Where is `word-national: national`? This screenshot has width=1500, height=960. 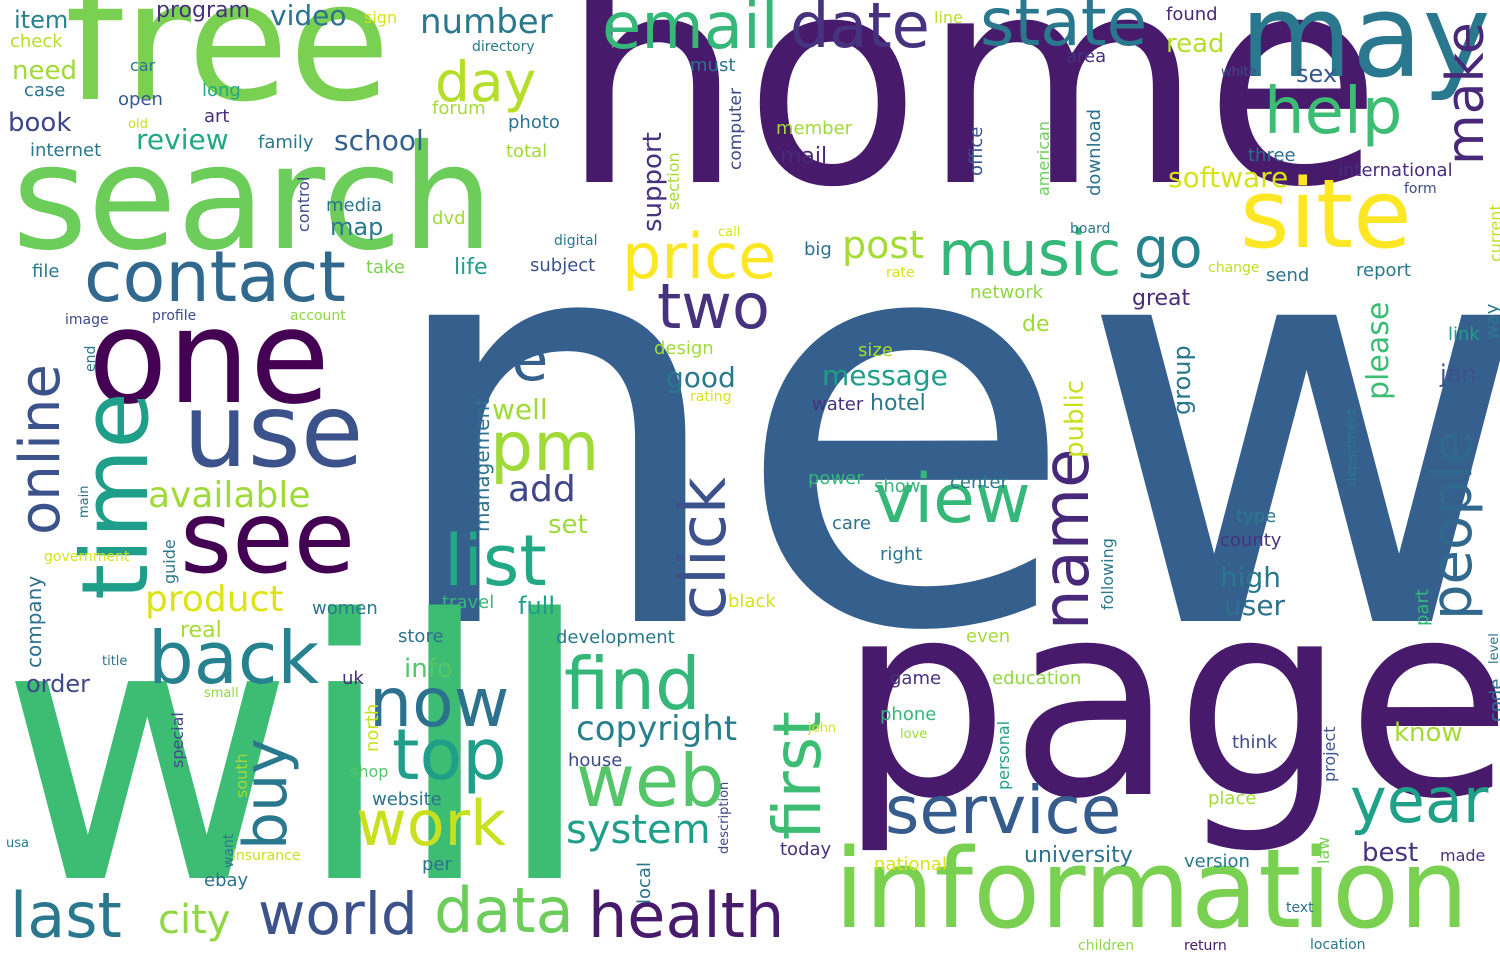 word-national: national is located at coordinates (910, 864).